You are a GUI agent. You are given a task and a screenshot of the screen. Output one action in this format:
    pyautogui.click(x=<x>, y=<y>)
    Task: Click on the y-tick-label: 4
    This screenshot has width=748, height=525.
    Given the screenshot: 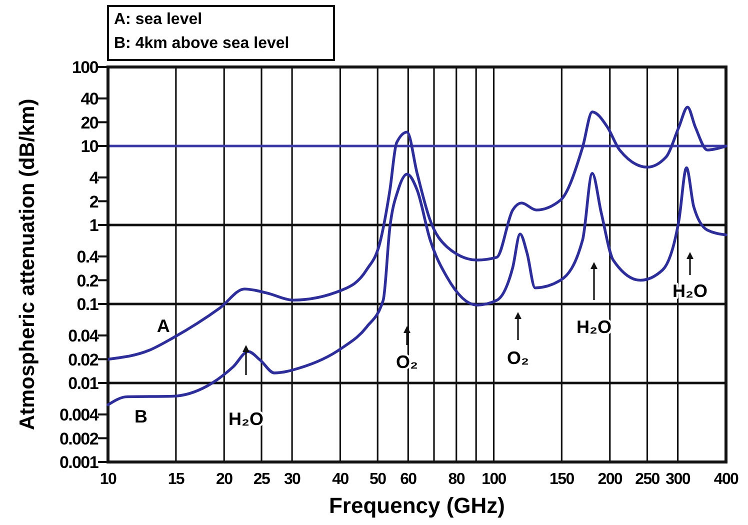 What is the action you would take?
    pyautogui.click(x=94, y=178)
    